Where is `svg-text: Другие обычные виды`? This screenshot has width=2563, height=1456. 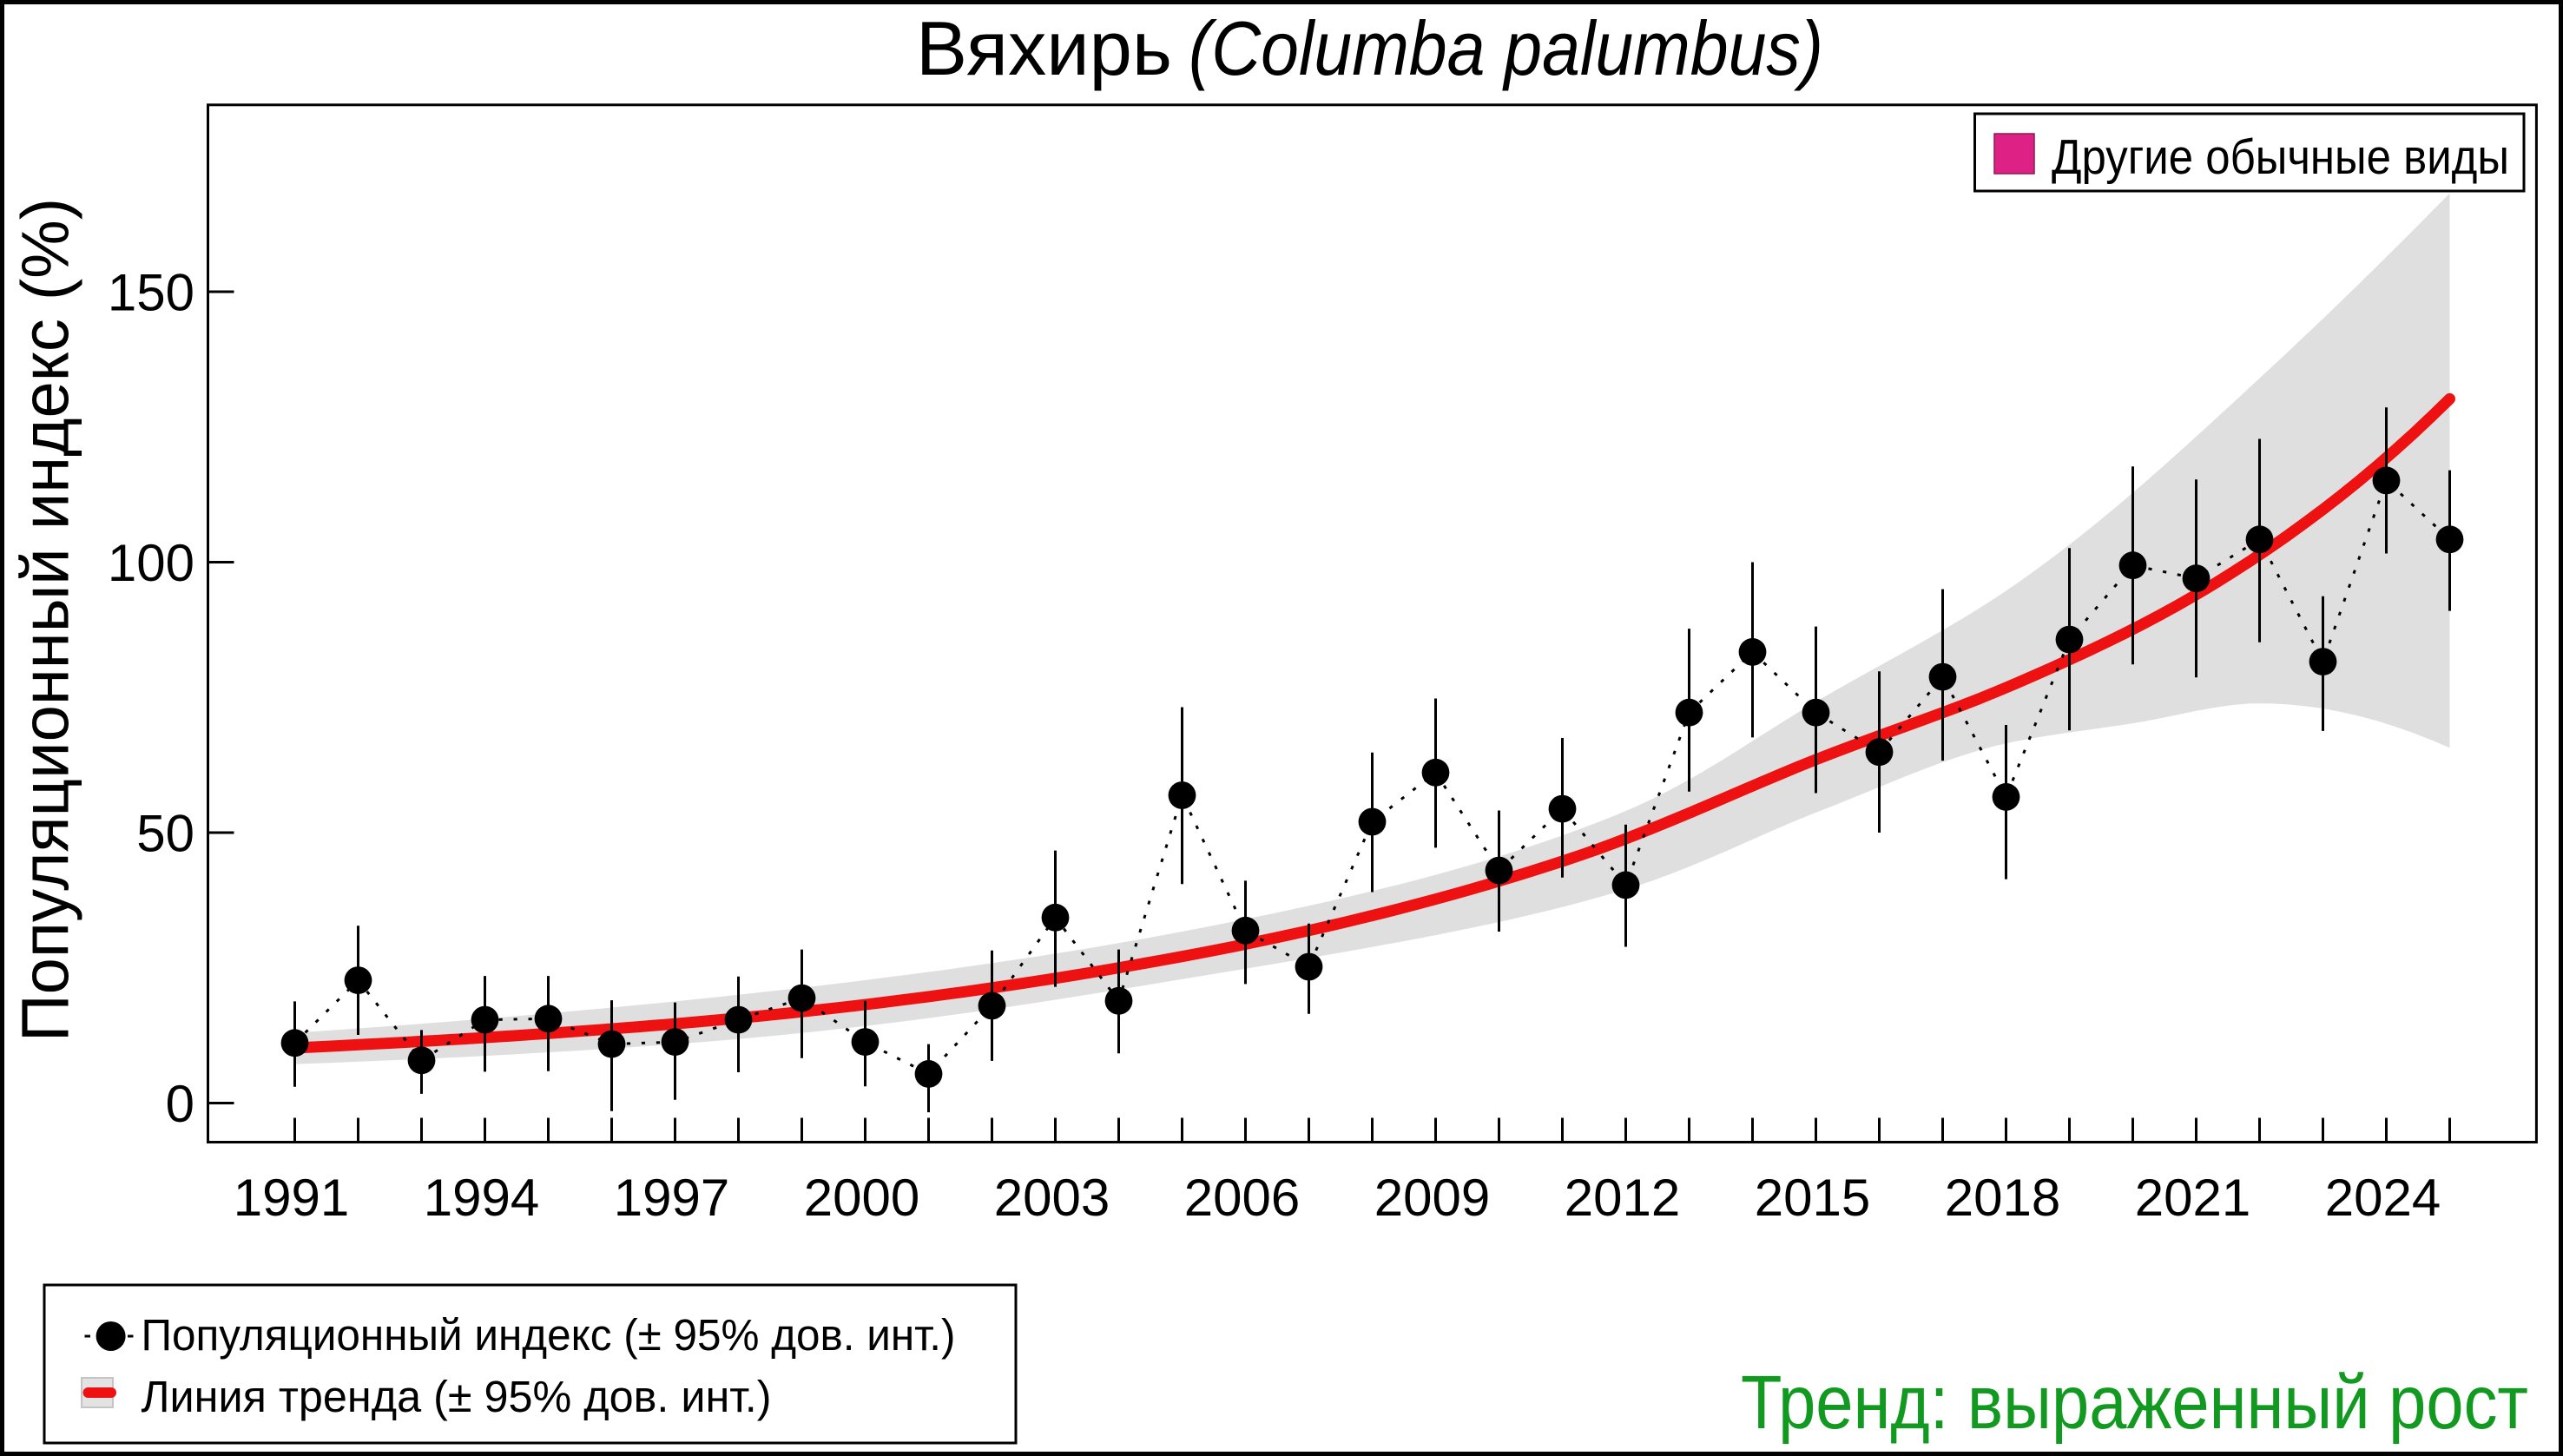 svg-text: Другие обычные виды is located at coordinates (2280, 157).